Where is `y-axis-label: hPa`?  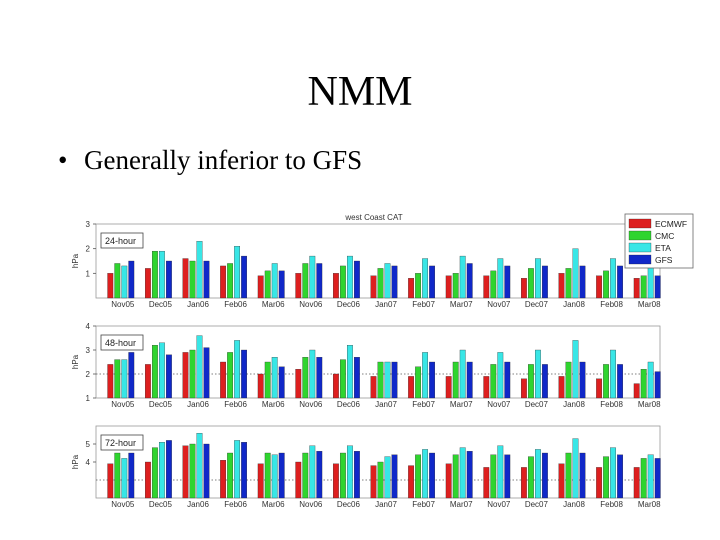
y-axis-label: hPa is located at coordinates (75, 260).